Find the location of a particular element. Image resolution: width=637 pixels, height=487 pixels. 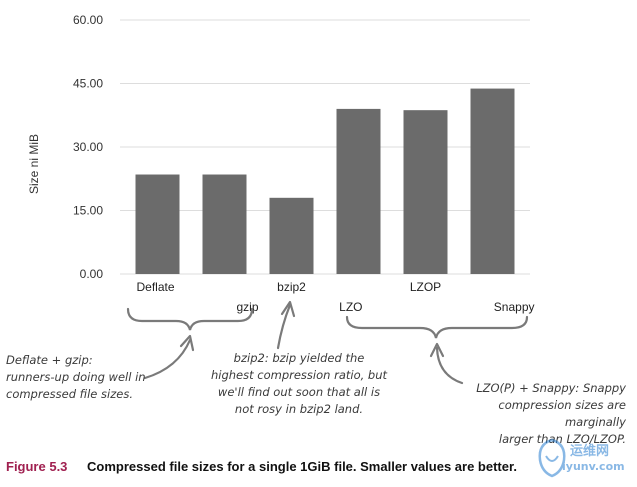

y-tick-label: 30.00 is located at coordinates (88, 147).